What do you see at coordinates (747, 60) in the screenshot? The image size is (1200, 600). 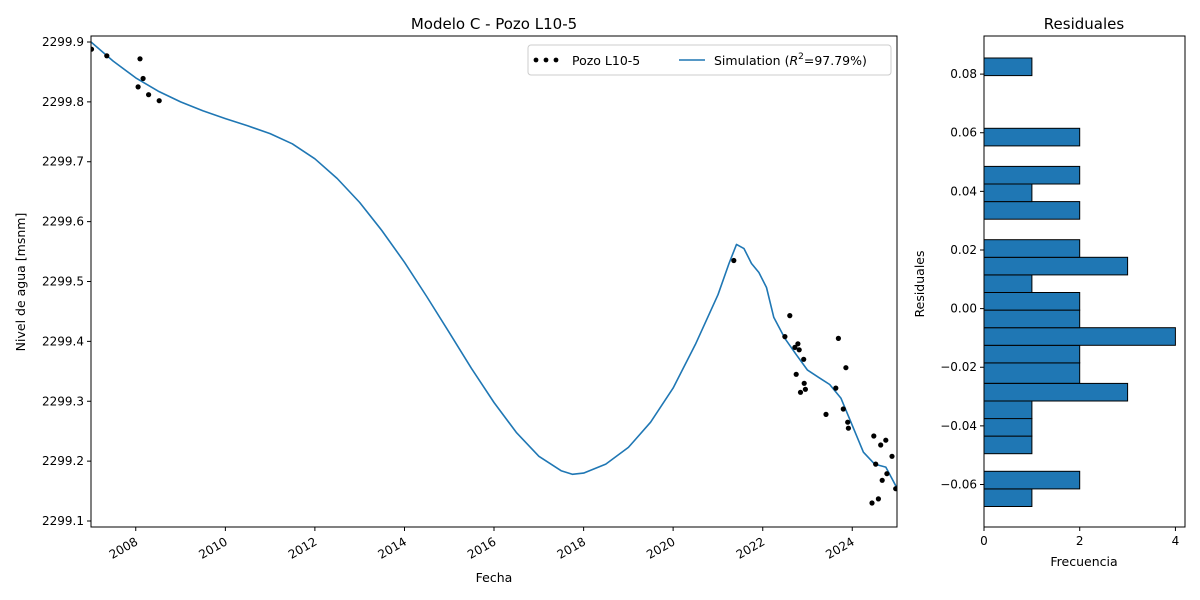 I see `legend-simulation-name: Simulation` at bounding box center [747, 60].